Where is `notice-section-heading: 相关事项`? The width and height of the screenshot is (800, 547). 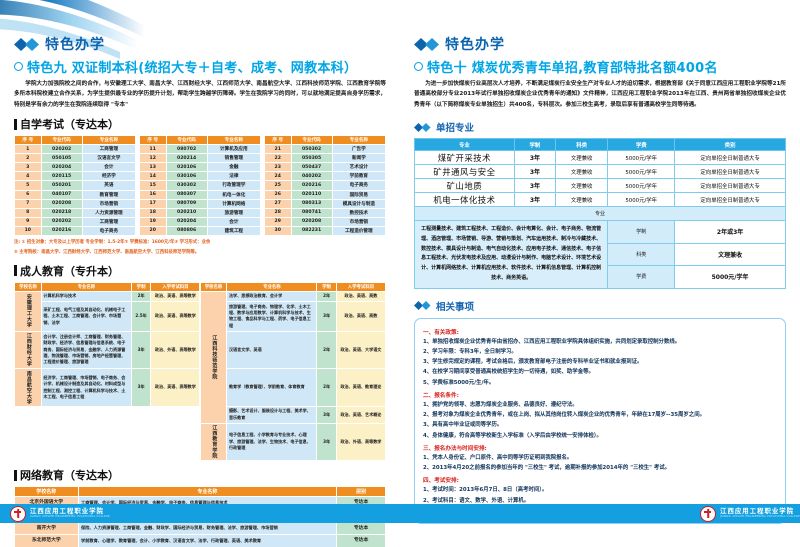
notice-section-heading: 相关事项 is located at coordinates (600, 306).